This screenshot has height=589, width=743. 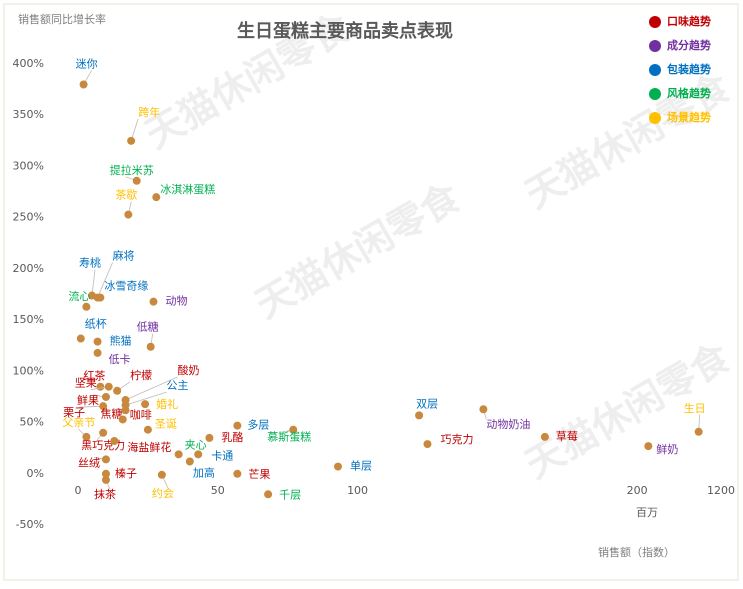 I want to click on point-label: 低糖, so click(x=148, y=327).